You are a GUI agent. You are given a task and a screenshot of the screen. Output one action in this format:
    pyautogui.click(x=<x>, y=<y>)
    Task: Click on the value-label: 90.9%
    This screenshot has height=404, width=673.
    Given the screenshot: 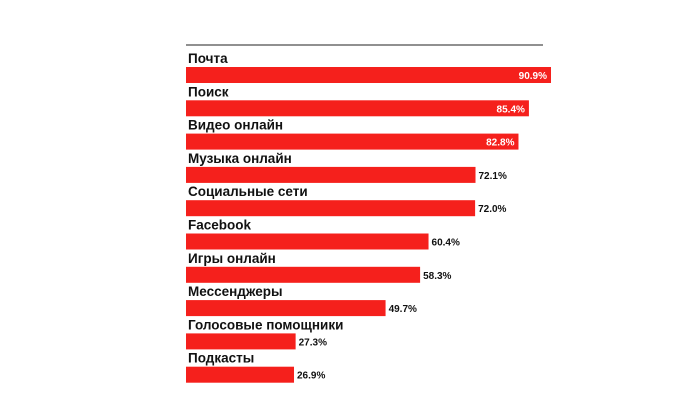 What is the action you would take?
    pyautogui.click(x=533, y=76)
    